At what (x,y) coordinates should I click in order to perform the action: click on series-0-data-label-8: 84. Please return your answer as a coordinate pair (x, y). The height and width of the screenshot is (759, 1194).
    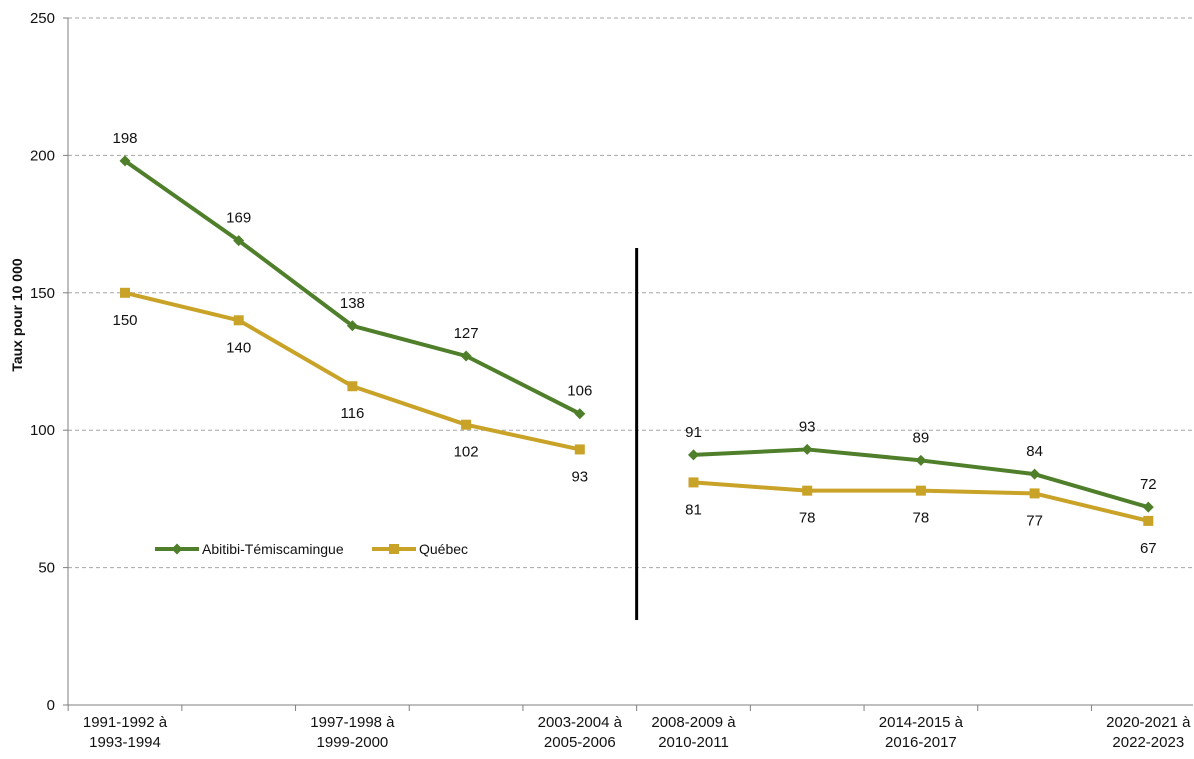
    Looking at the image, I should click on (1034, 451).